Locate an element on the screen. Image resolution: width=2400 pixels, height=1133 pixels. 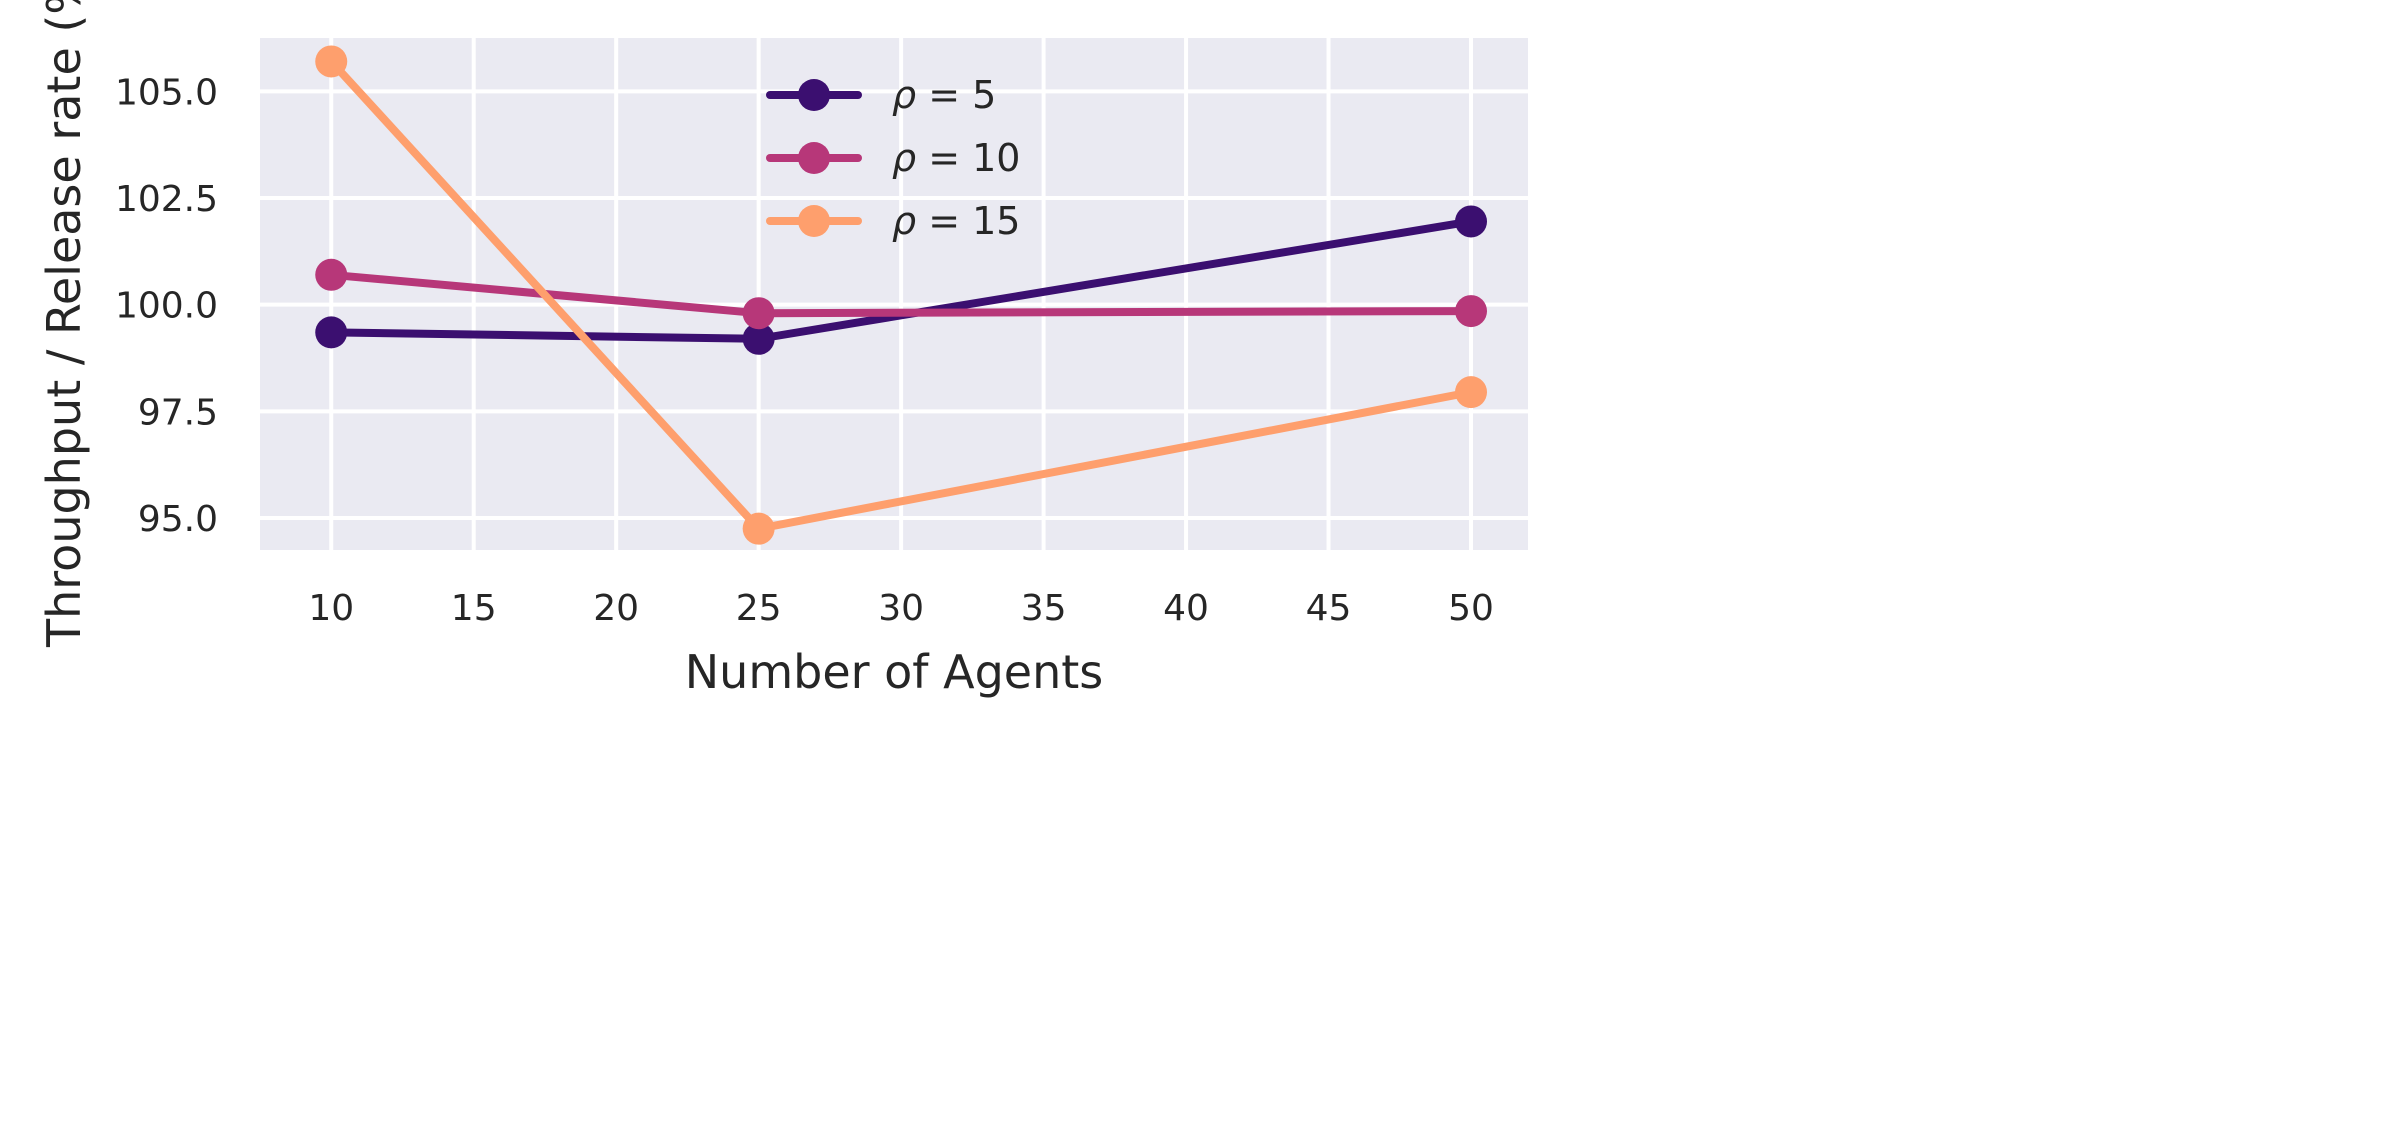
x-tick-label: 35 is located at coordinates (1044, 608).